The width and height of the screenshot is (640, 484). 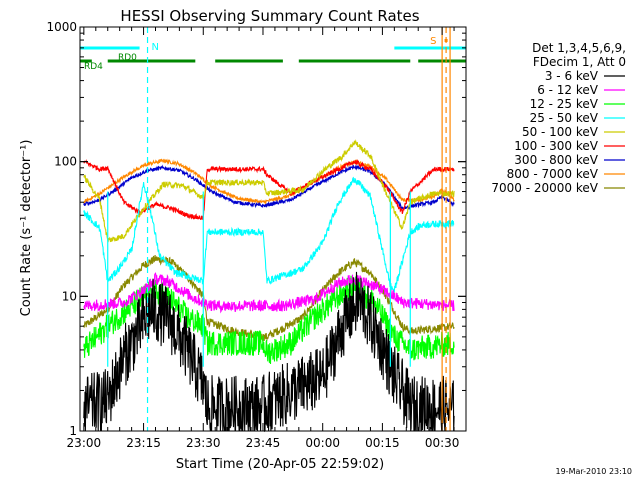 I want to click on s-marker-dot, so click(x=446, y=40).